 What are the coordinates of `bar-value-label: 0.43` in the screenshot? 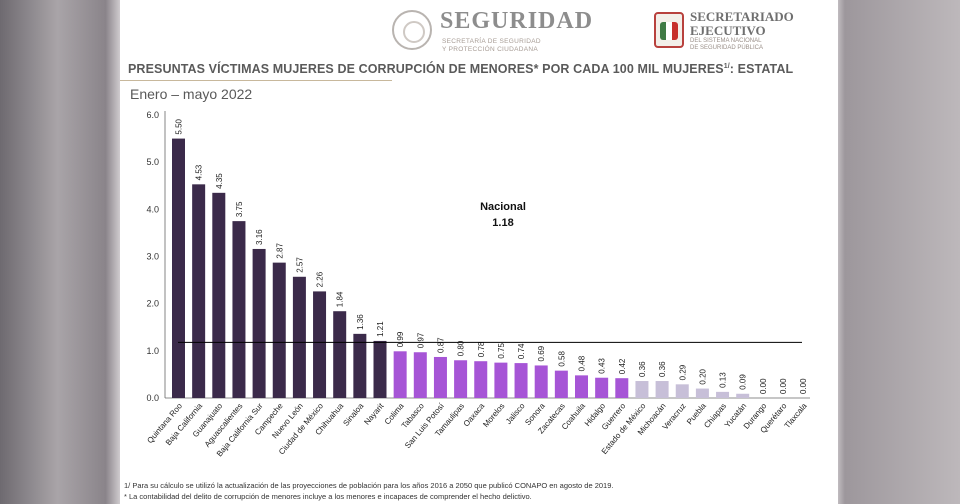 It's located at (602, 366).